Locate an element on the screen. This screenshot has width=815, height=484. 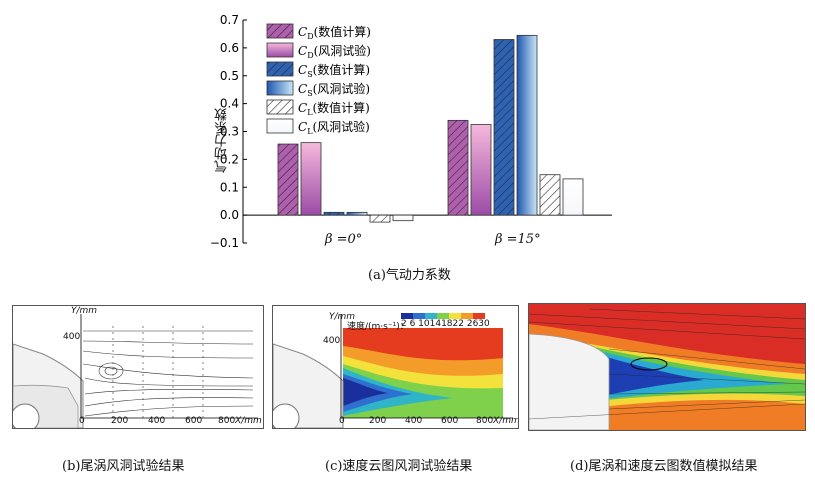
panel-c-ylabel: Y/mm is located at coordinates (342, 317).